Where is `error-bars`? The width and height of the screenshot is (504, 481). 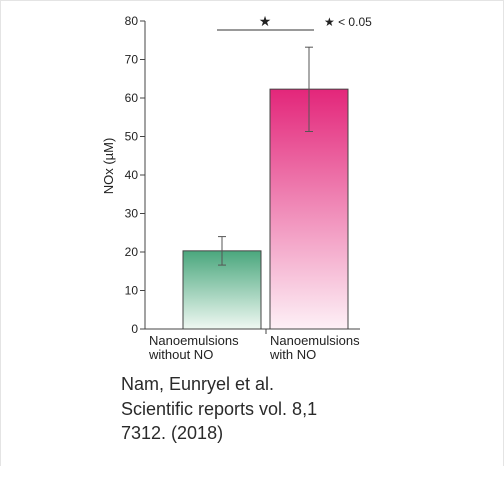 error-bars is located at coordinates (265, 156).